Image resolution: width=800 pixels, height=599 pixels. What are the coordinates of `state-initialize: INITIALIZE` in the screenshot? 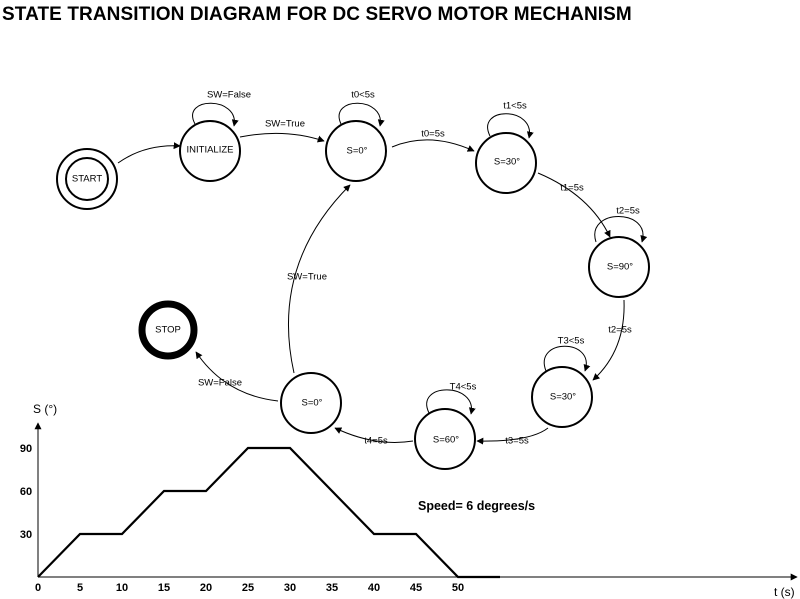 It's located at (210, 151).